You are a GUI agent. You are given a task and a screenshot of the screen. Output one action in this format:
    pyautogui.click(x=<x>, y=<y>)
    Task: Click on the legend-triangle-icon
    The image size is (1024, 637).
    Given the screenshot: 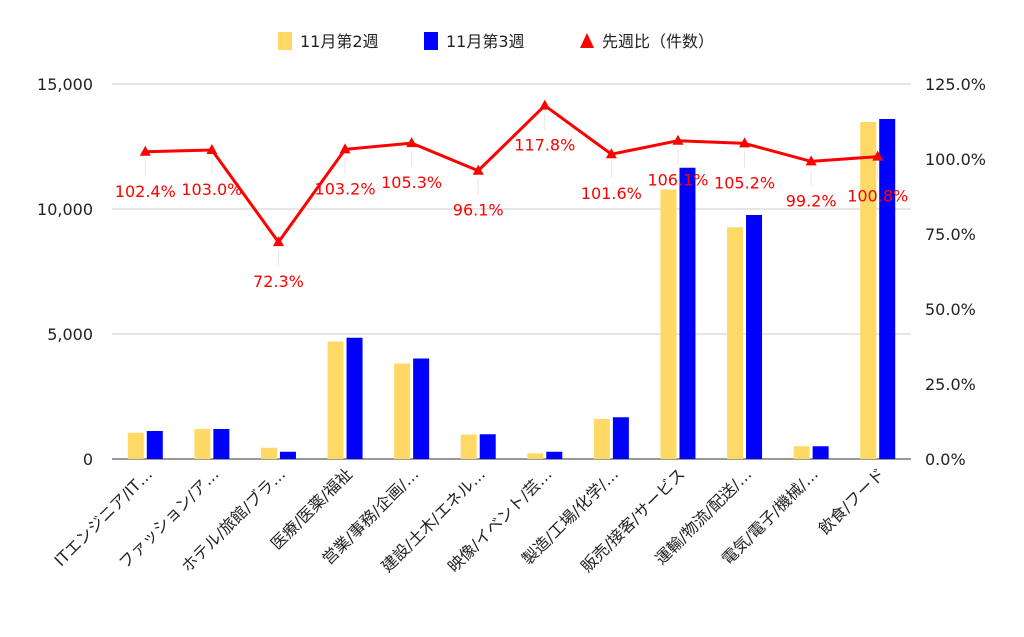 What is the action you would take?
    pyautogui.click(x=587, y=40)
    